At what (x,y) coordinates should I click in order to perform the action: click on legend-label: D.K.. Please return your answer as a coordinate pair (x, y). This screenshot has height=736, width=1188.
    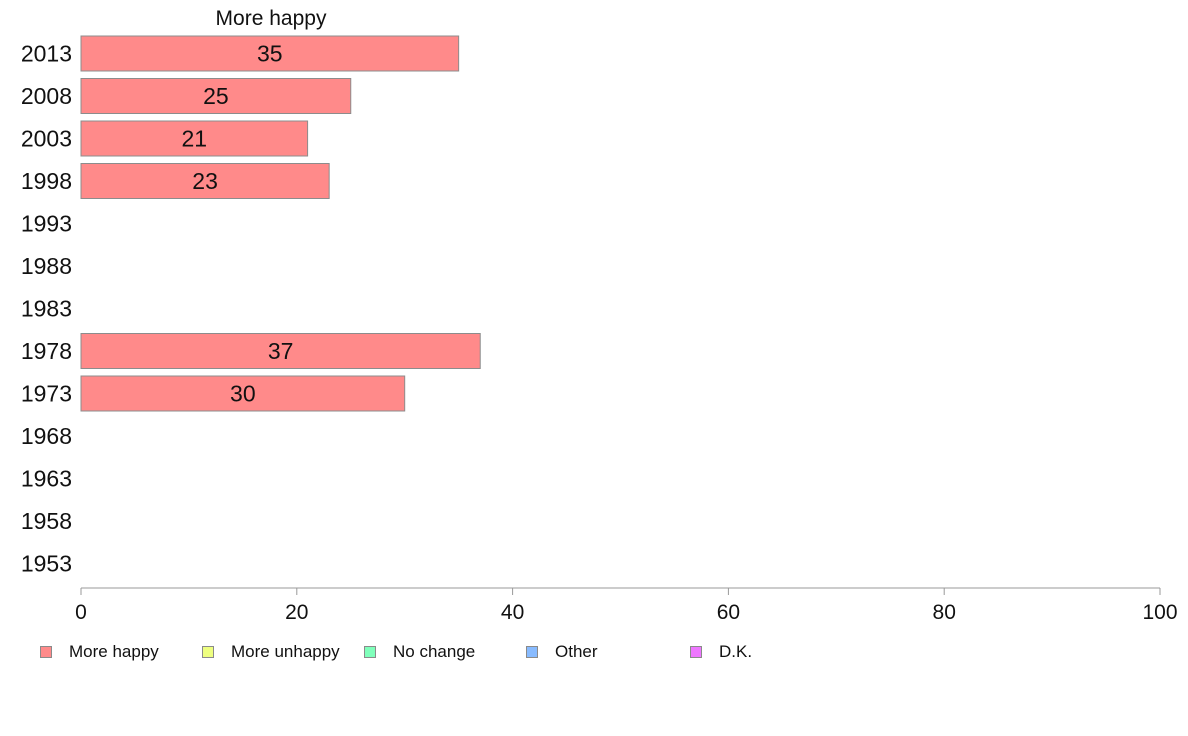
    Looking at the image, I should click on (736, 651).